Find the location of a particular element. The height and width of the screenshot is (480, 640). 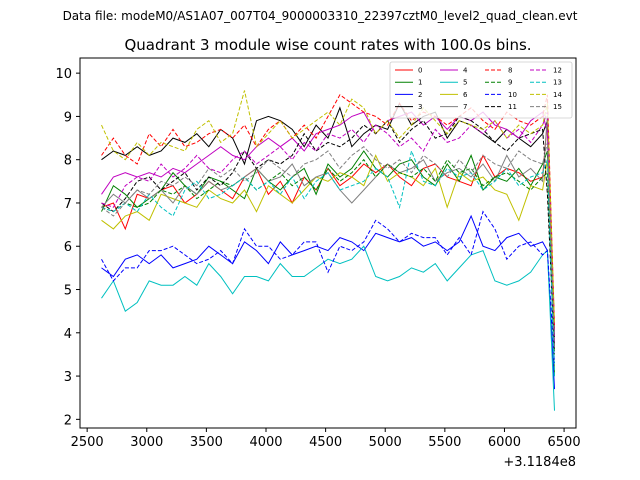

legend-label-5: 5 is located at coordinates (465, 83).